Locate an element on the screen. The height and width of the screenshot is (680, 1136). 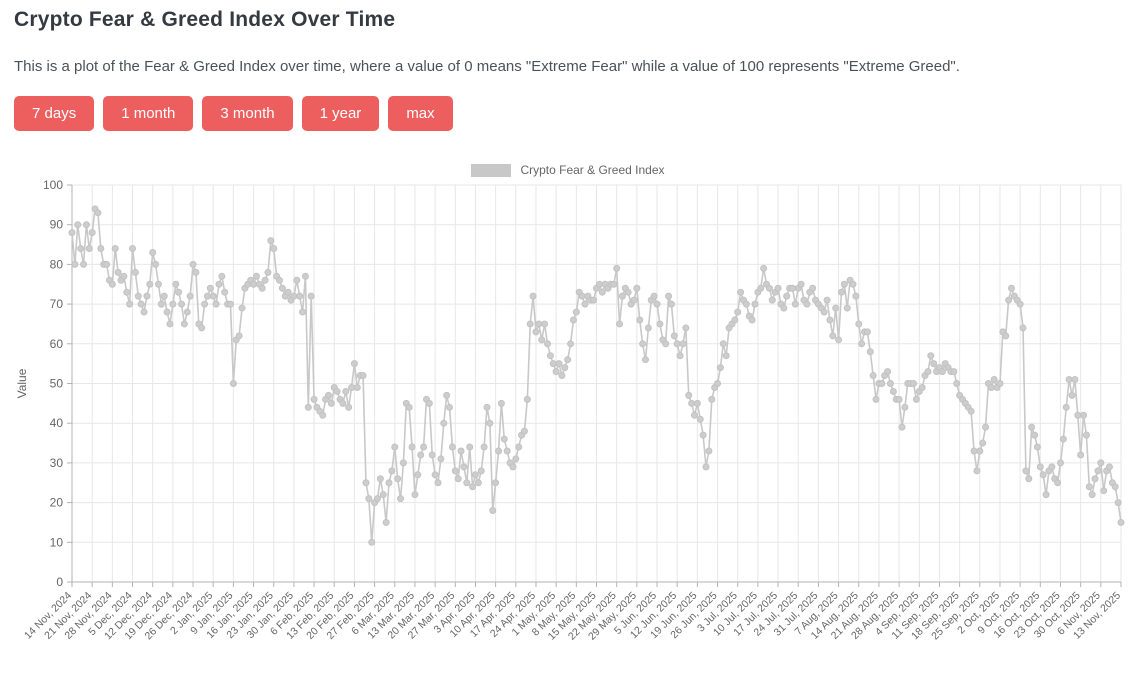
range-button-max: max is located at coordinates (420, 113).